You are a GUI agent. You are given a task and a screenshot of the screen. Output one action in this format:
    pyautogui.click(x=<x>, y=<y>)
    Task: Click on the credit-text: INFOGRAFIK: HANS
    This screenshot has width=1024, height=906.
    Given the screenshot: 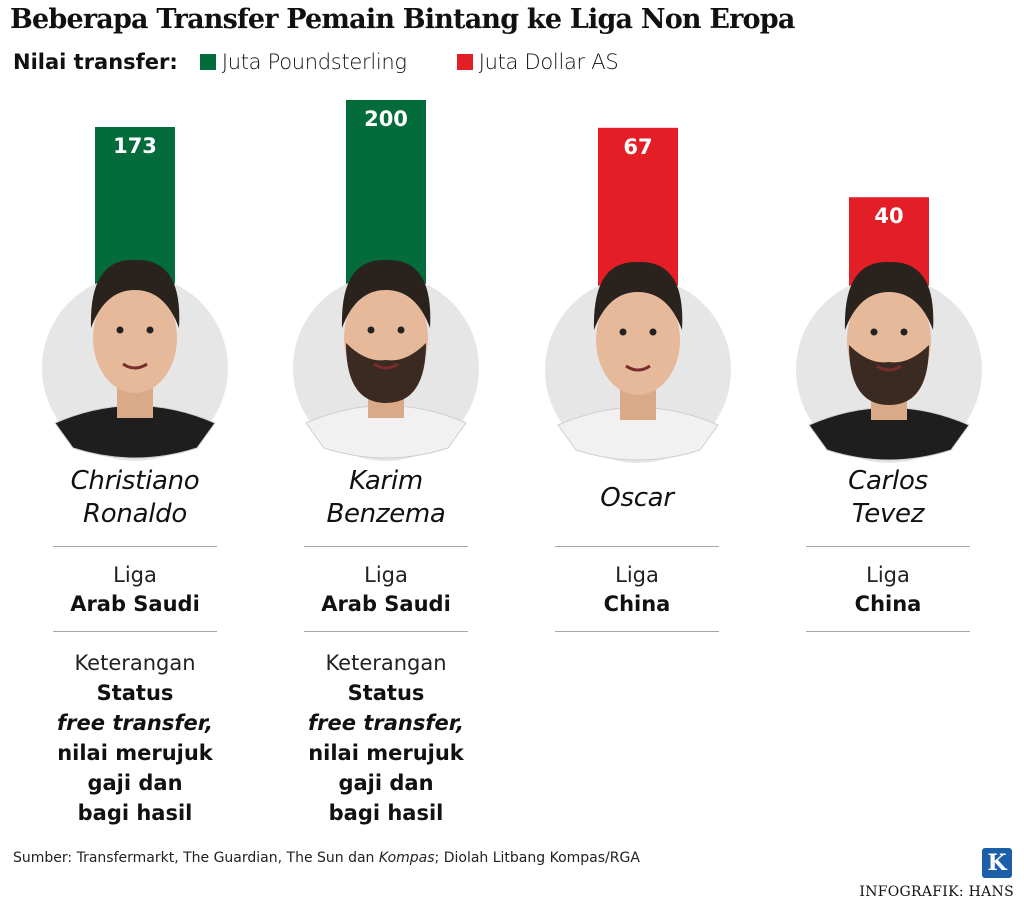 What is the action you would take?
    pyautogui.click(x=936, y=892)
    